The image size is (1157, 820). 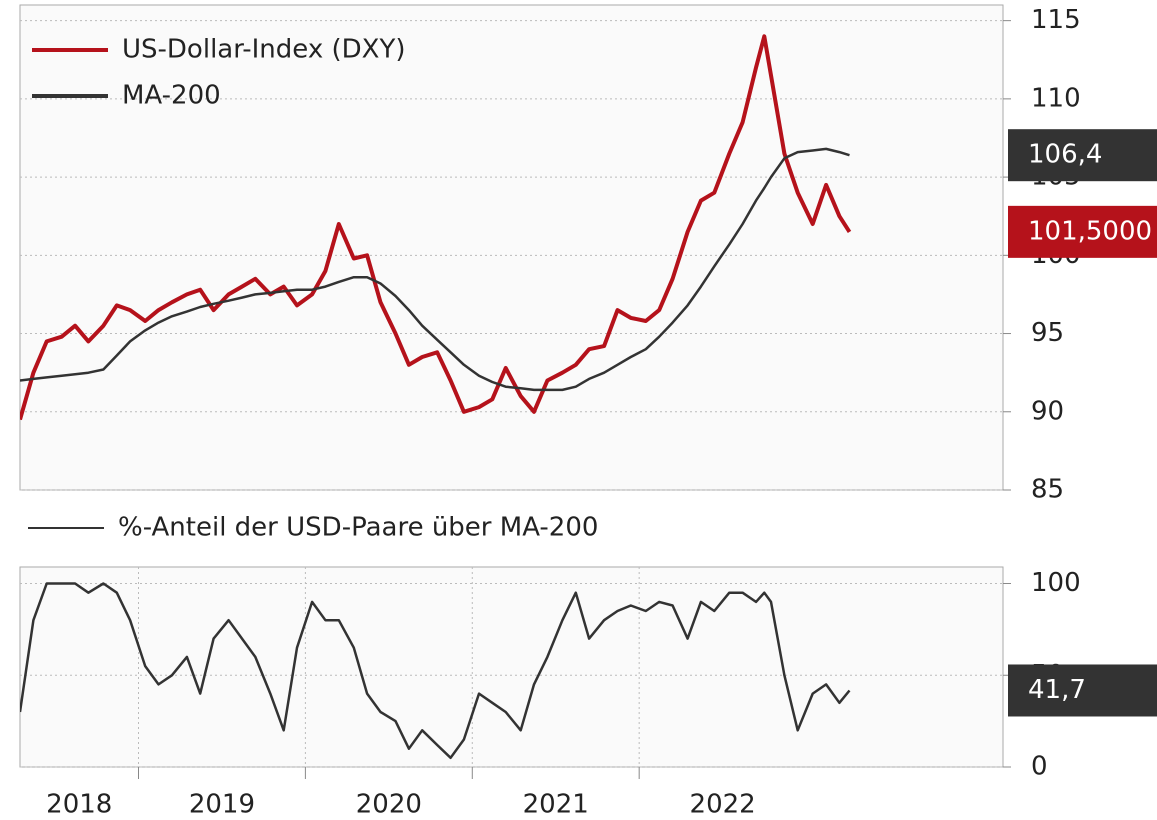 I want to click on end-label: 106,4, so click(x=1065, y=155).